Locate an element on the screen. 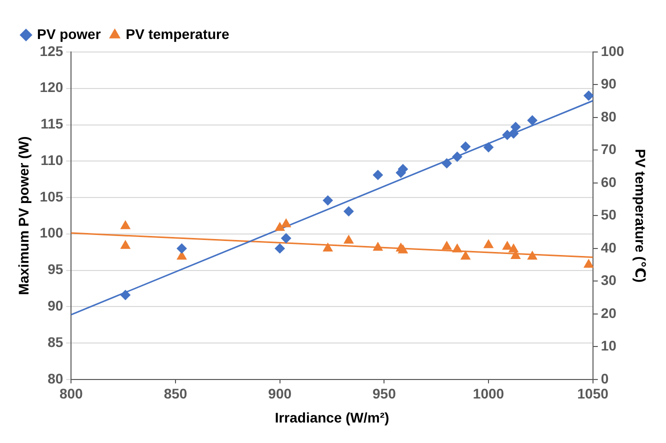 This screenshot has width=666, height=443. y-tick-label: 115 is located at coordinates (52, 124).